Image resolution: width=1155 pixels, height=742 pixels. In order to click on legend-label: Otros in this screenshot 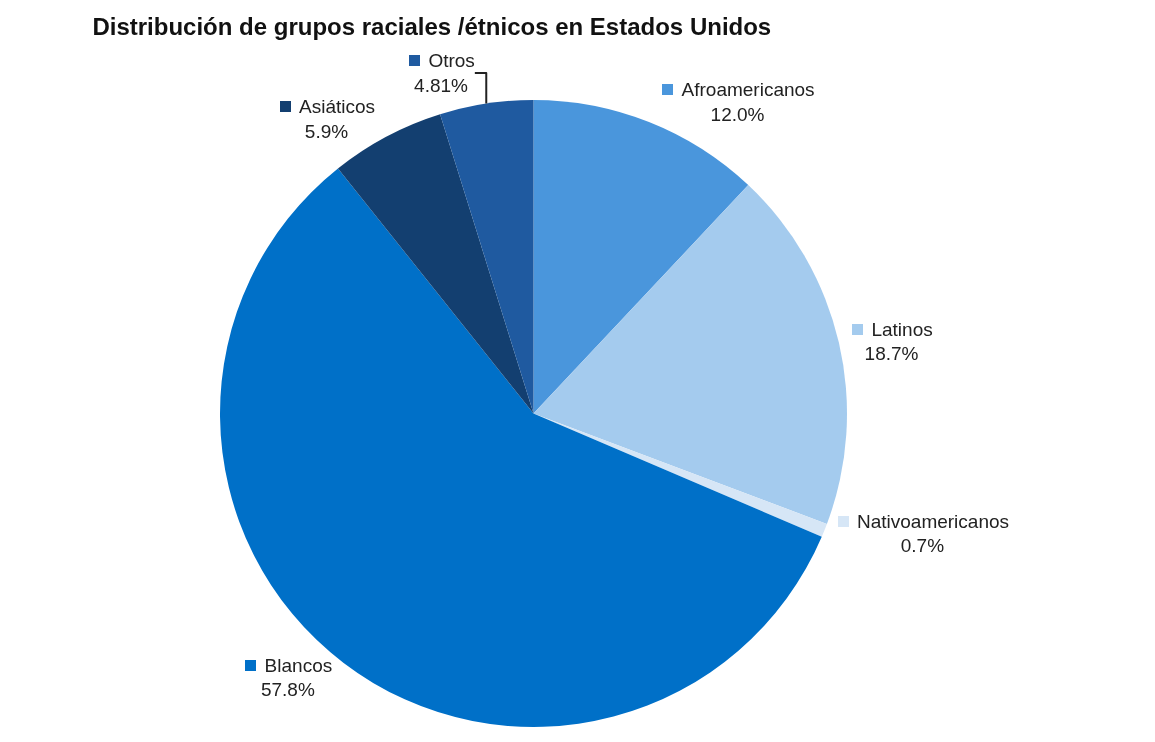, I will do `click(441, 61)`.